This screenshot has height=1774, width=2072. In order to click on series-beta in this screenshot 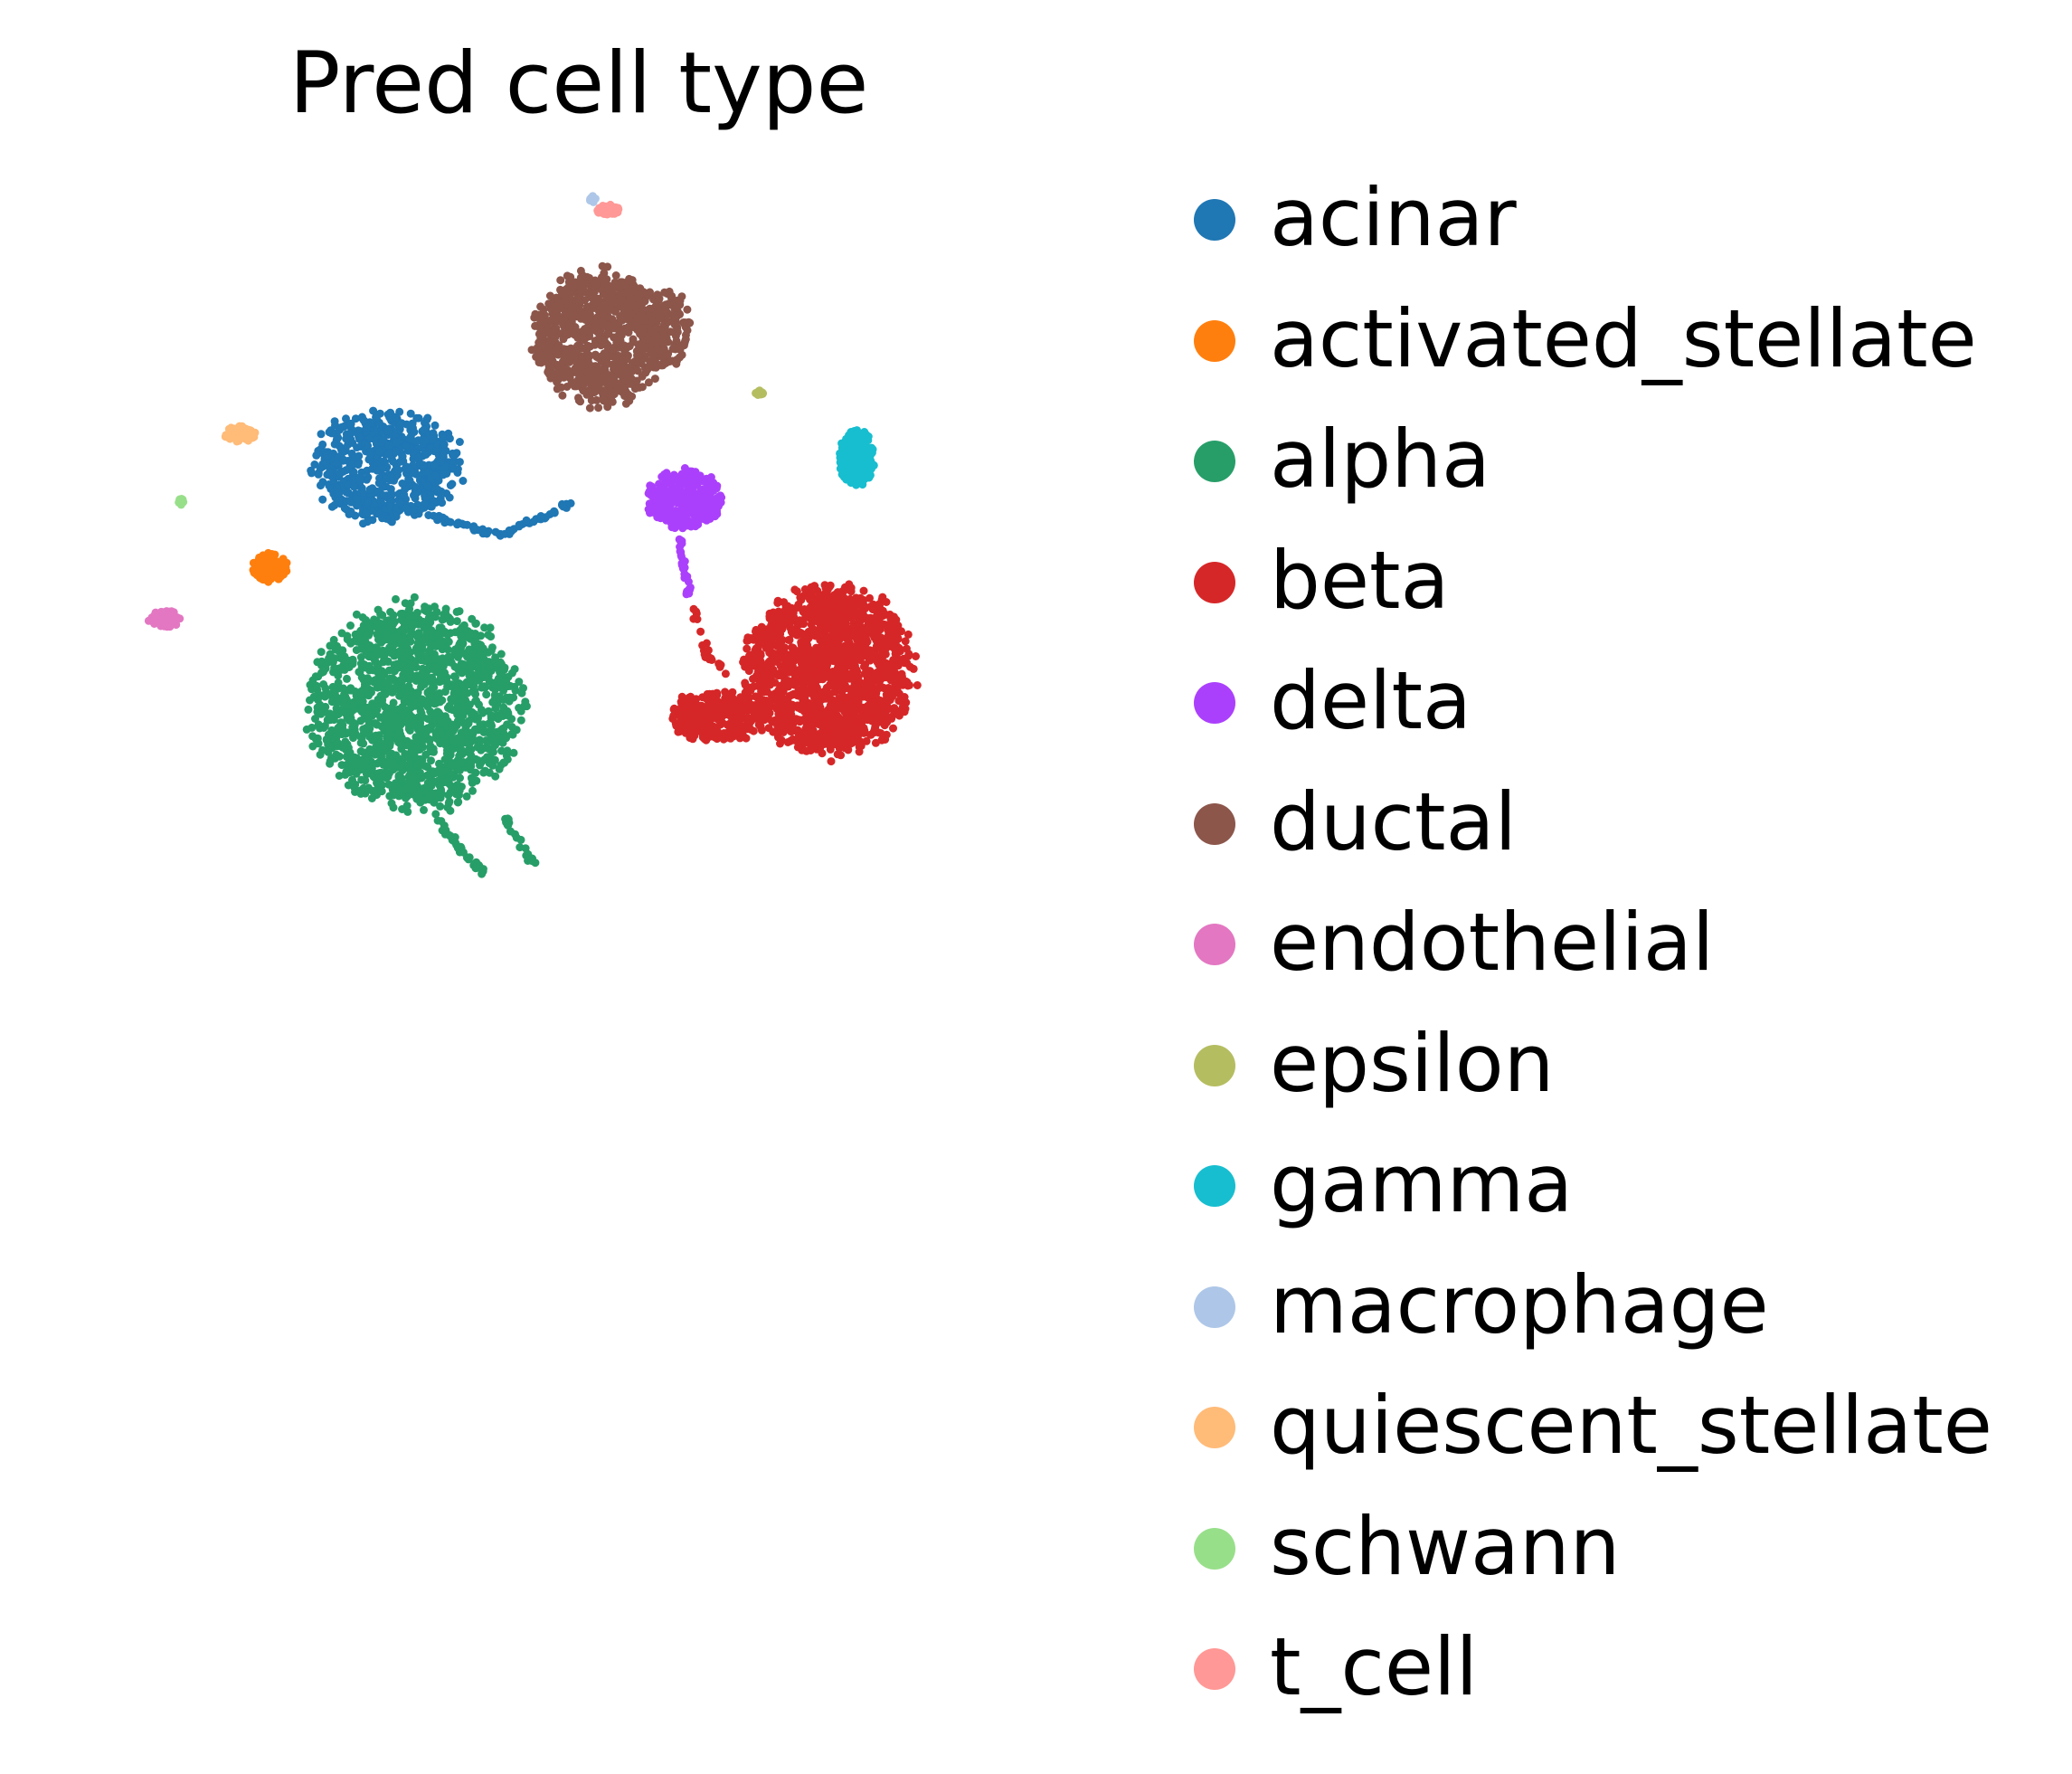, I will do `click(795, 673)`.